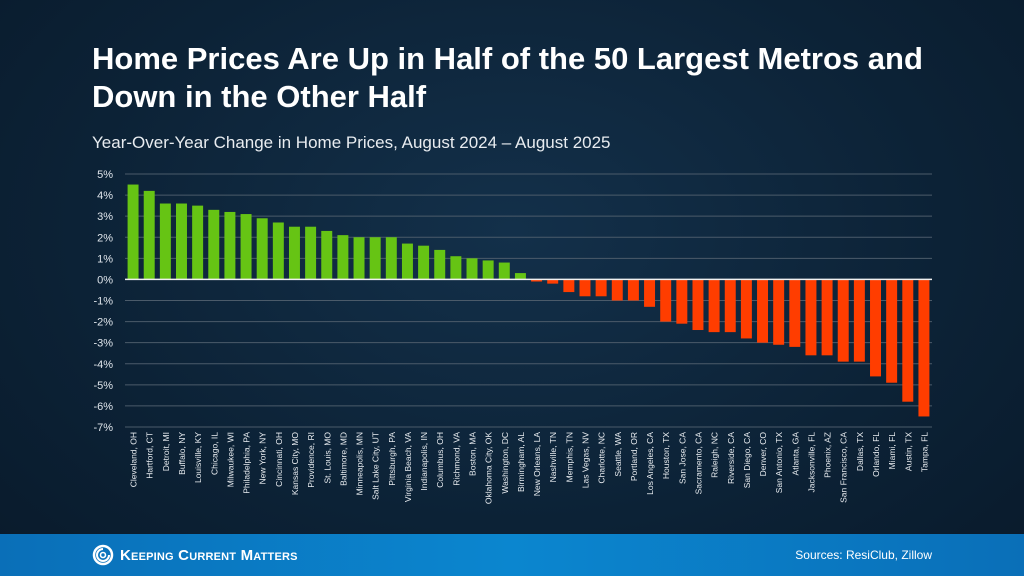 This screenshot has width=1024, height=576. I want to click on x-tick-label: Houston, TX, so click(666, 455).